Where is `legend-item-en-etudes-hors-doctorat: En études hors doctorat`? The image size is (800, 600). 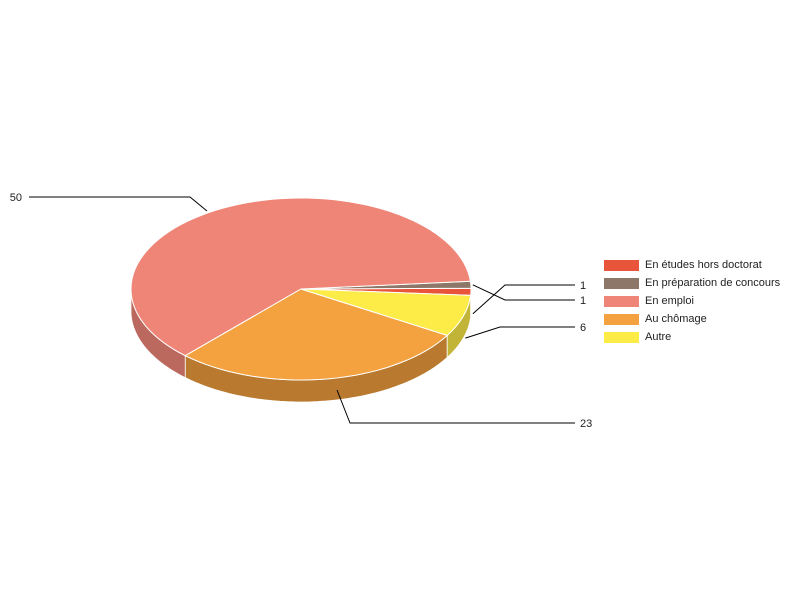
legend-item-en-etudes-hors-doctorat: En études hors doctorat is located at coordinates (692, 265).